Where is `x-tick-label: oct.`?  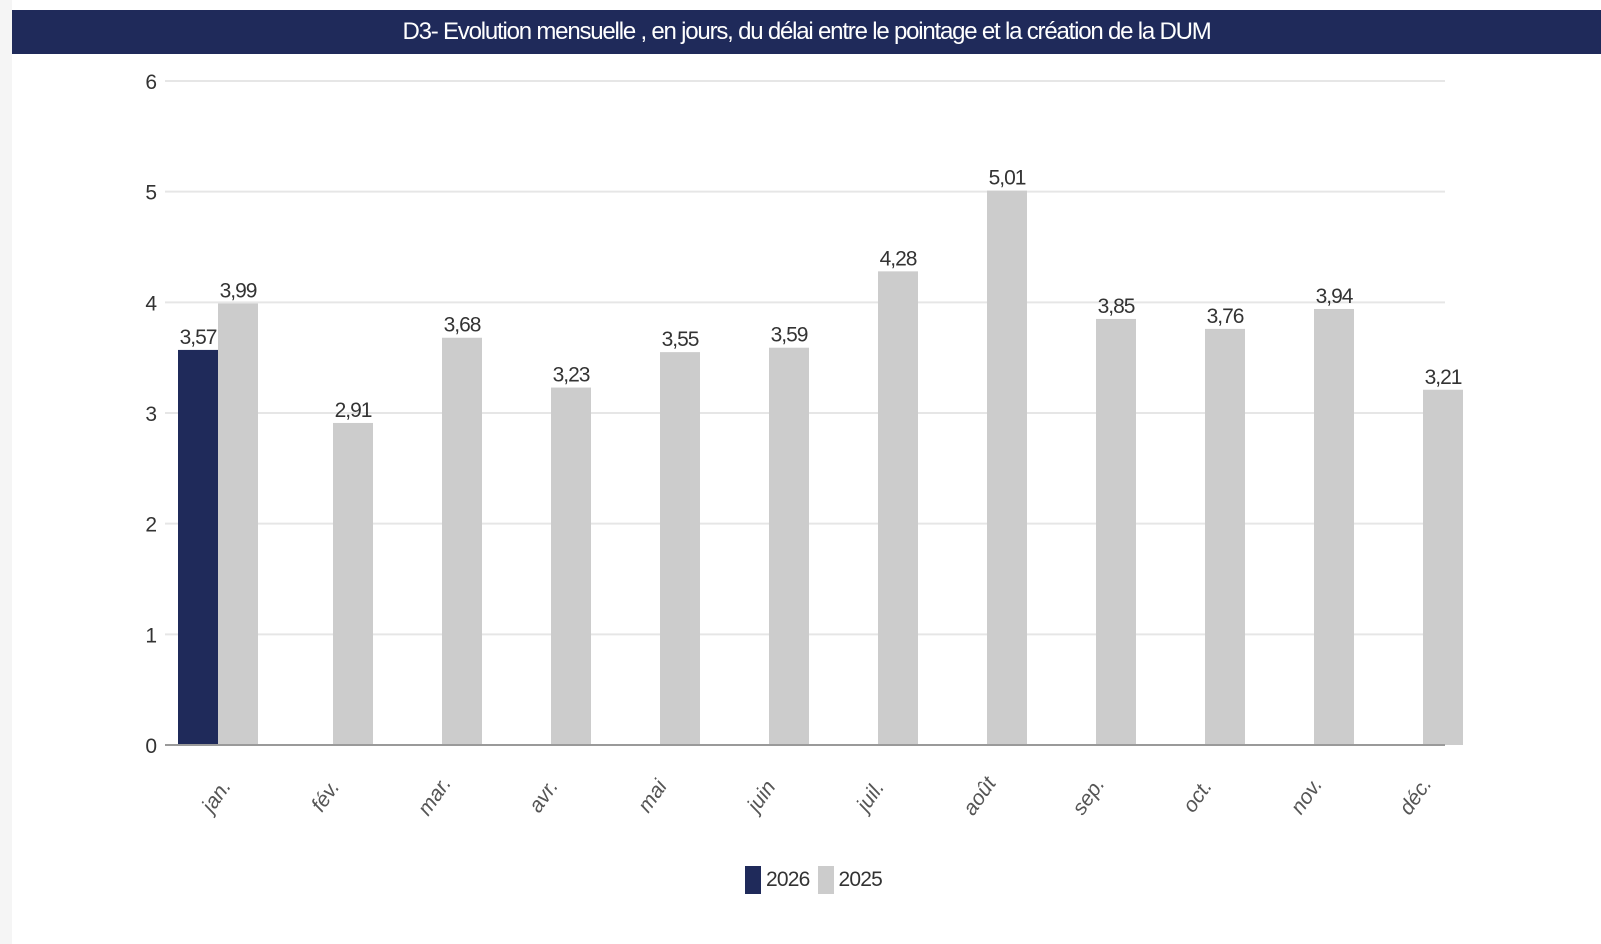 x-tick-label: oct. is located at coordinates (1198, 796).